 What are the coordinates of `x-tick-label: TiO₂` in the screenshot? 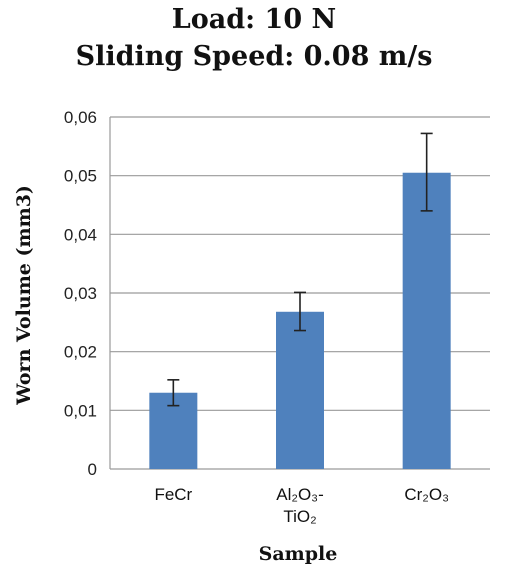 It's located at (299, 516).